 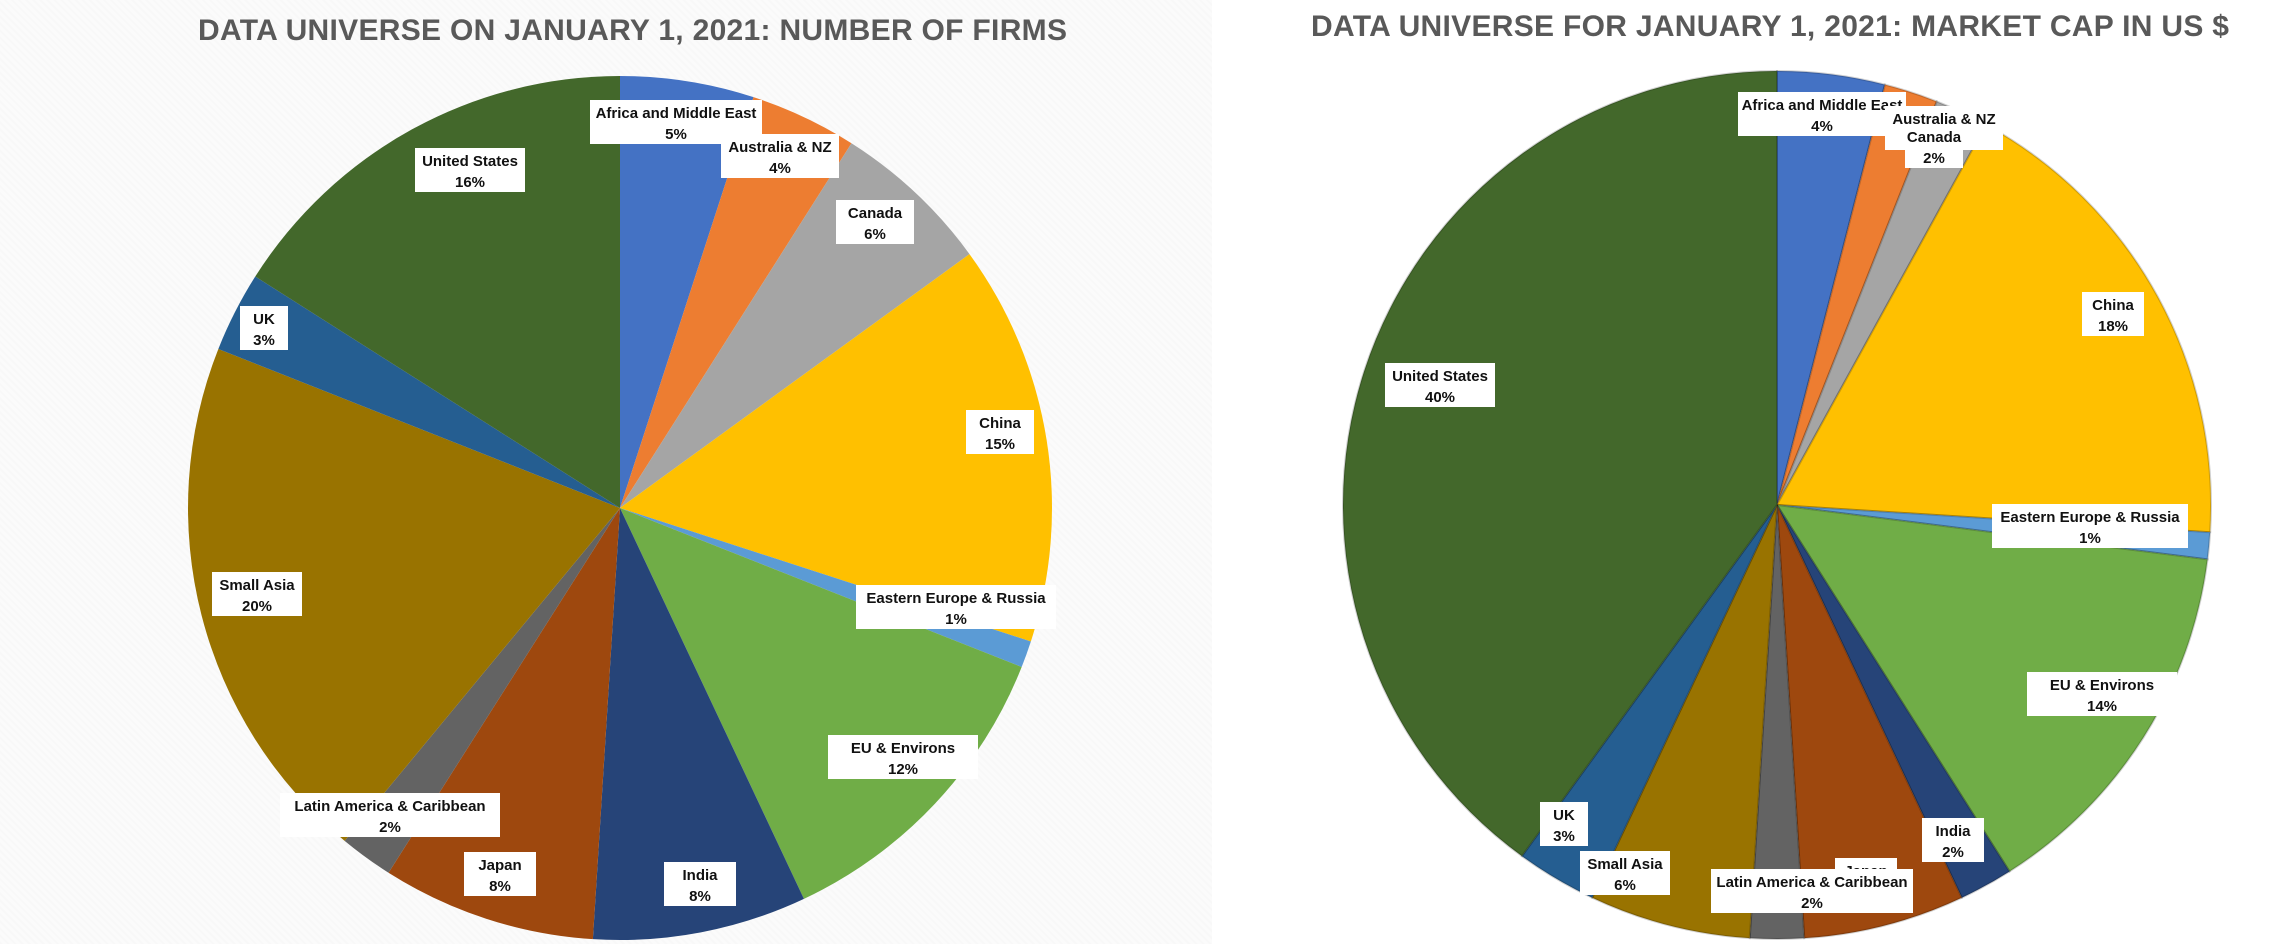 I want to click on data-label-united-states: United States 16%, so click(x=470, y=170).